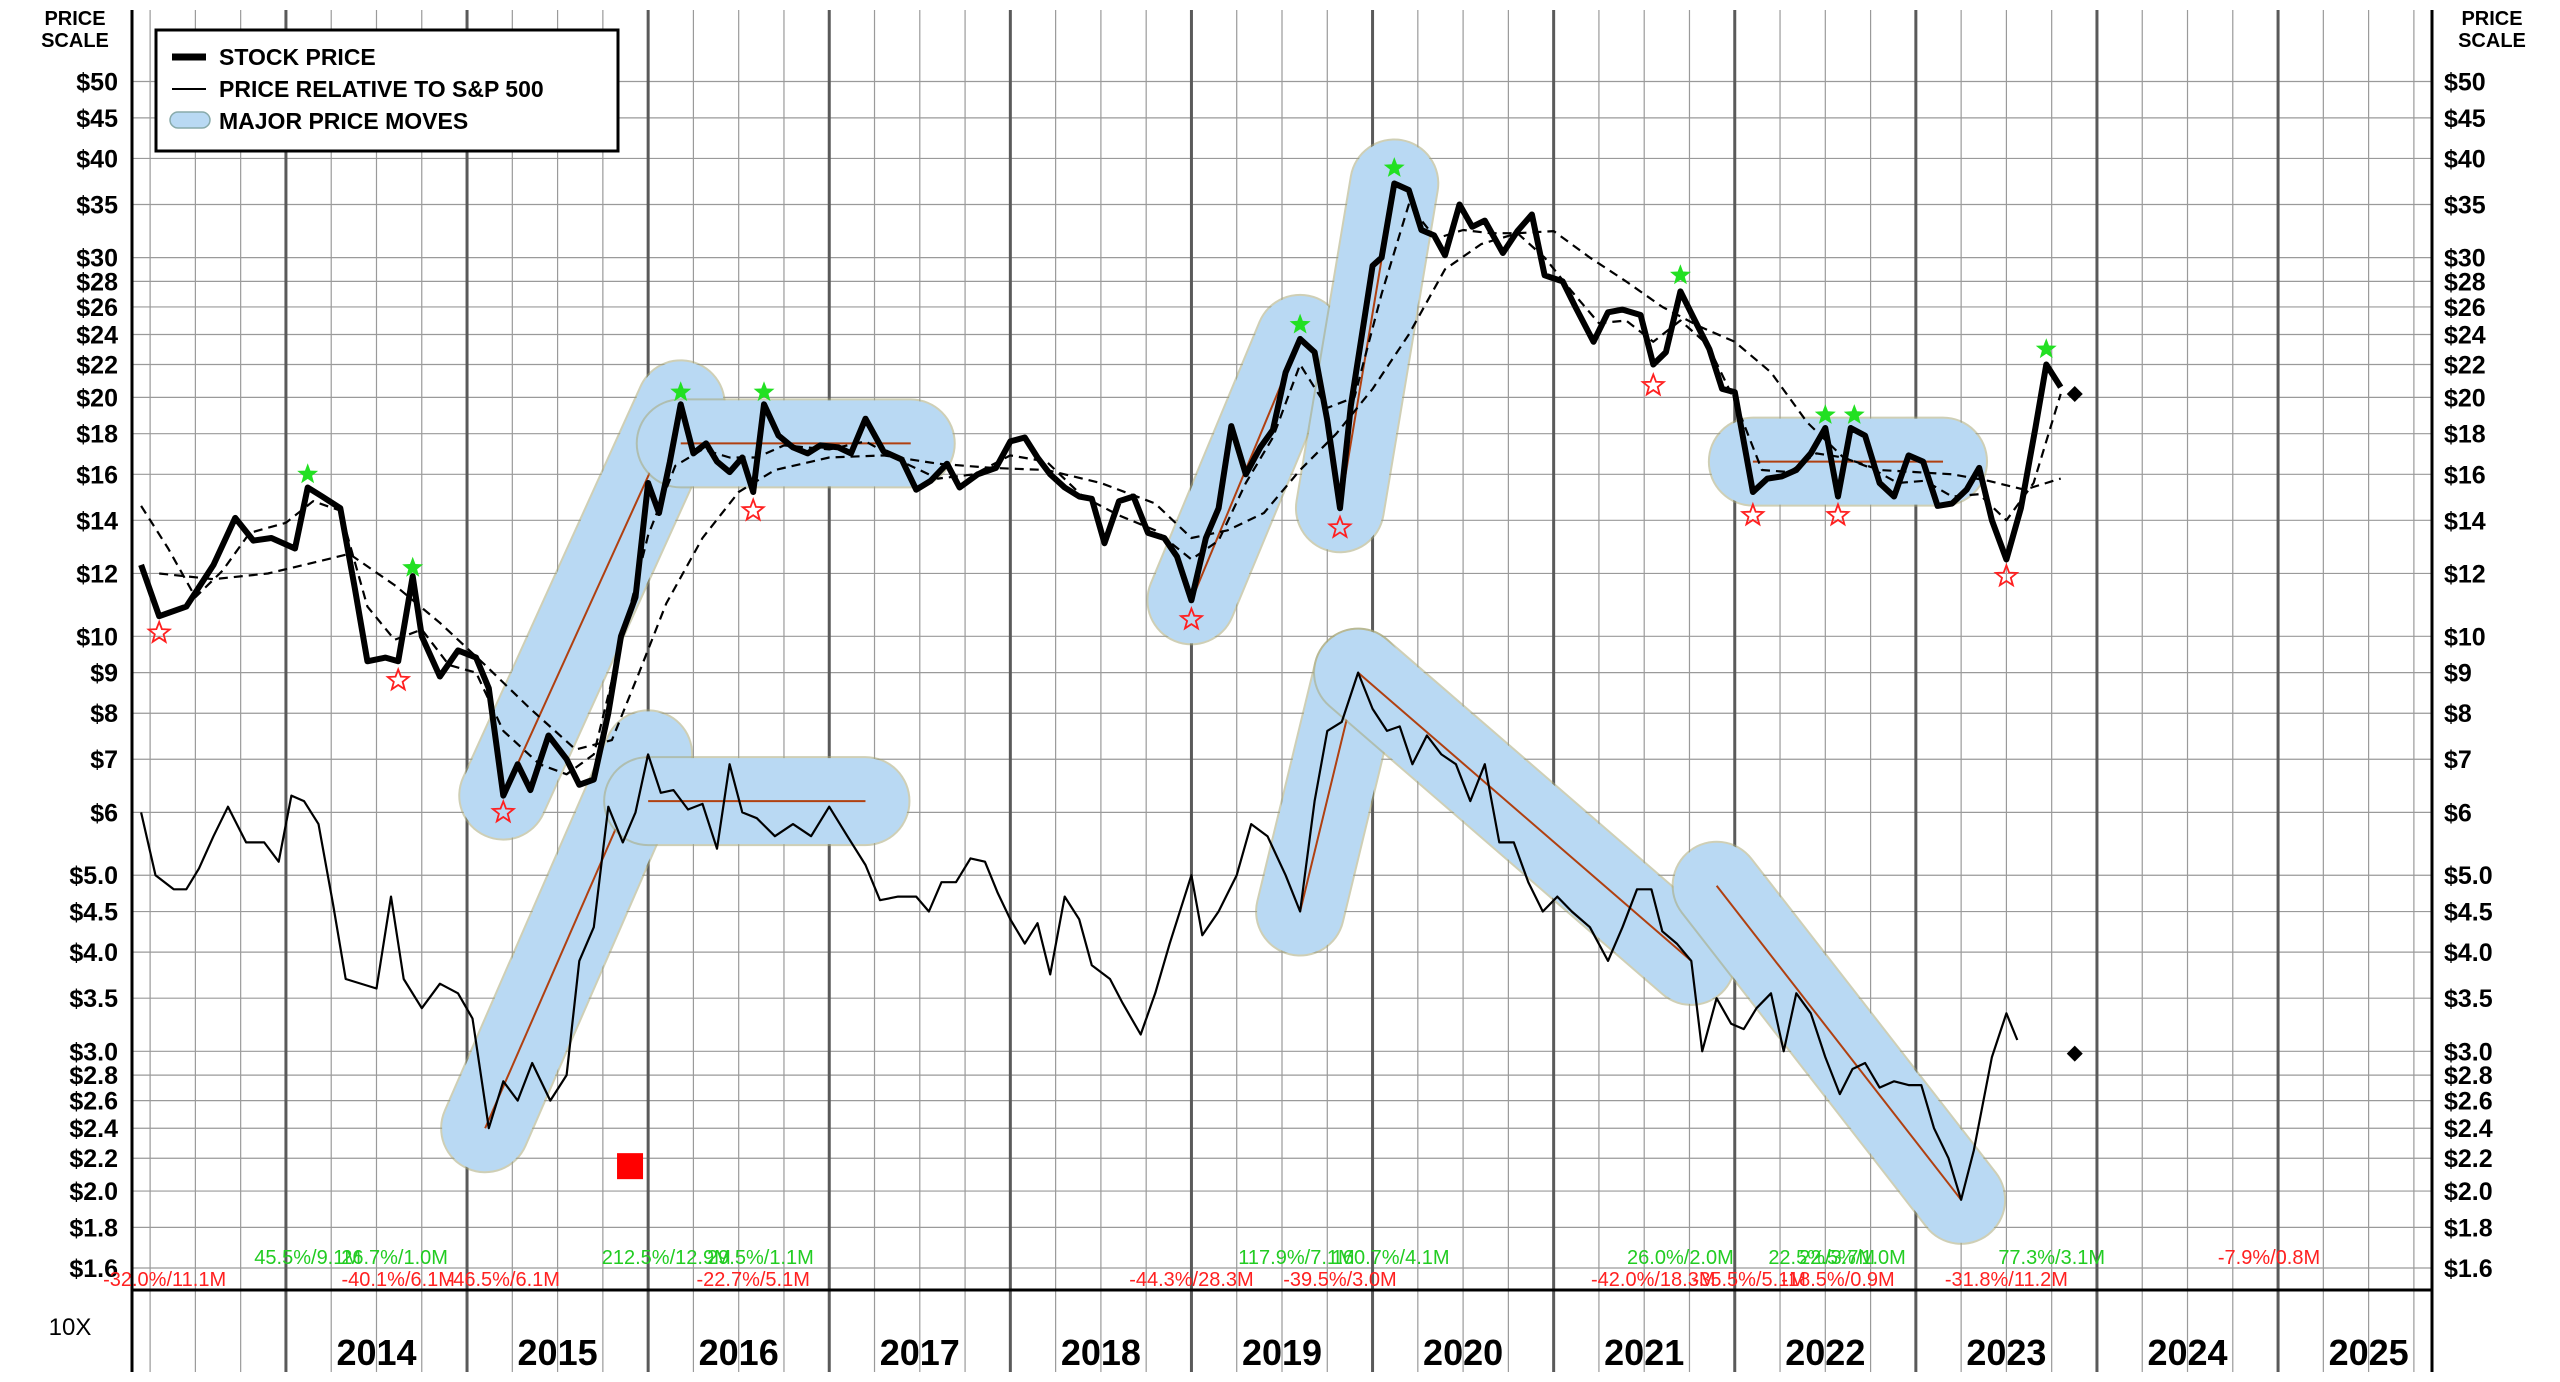 The height and width of the screenshot is (1382, 2560). I want to click on y-tick-label-left: $7, so click(104, 760).